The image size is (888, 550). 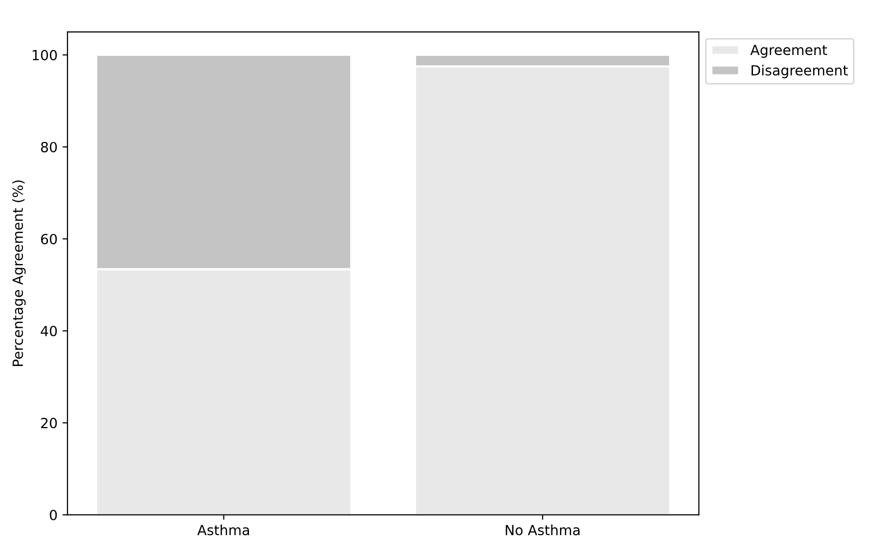 I want to click on y-tick-label: 20, so click(x=49, y=423).